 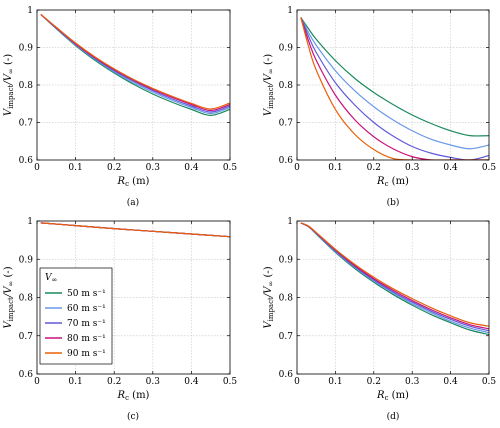 What do you see at coordinates (86, 354) in the screenshot?
I see `legend-entry-90: 90 m s⁻¹` at bounding box center [86, 354].